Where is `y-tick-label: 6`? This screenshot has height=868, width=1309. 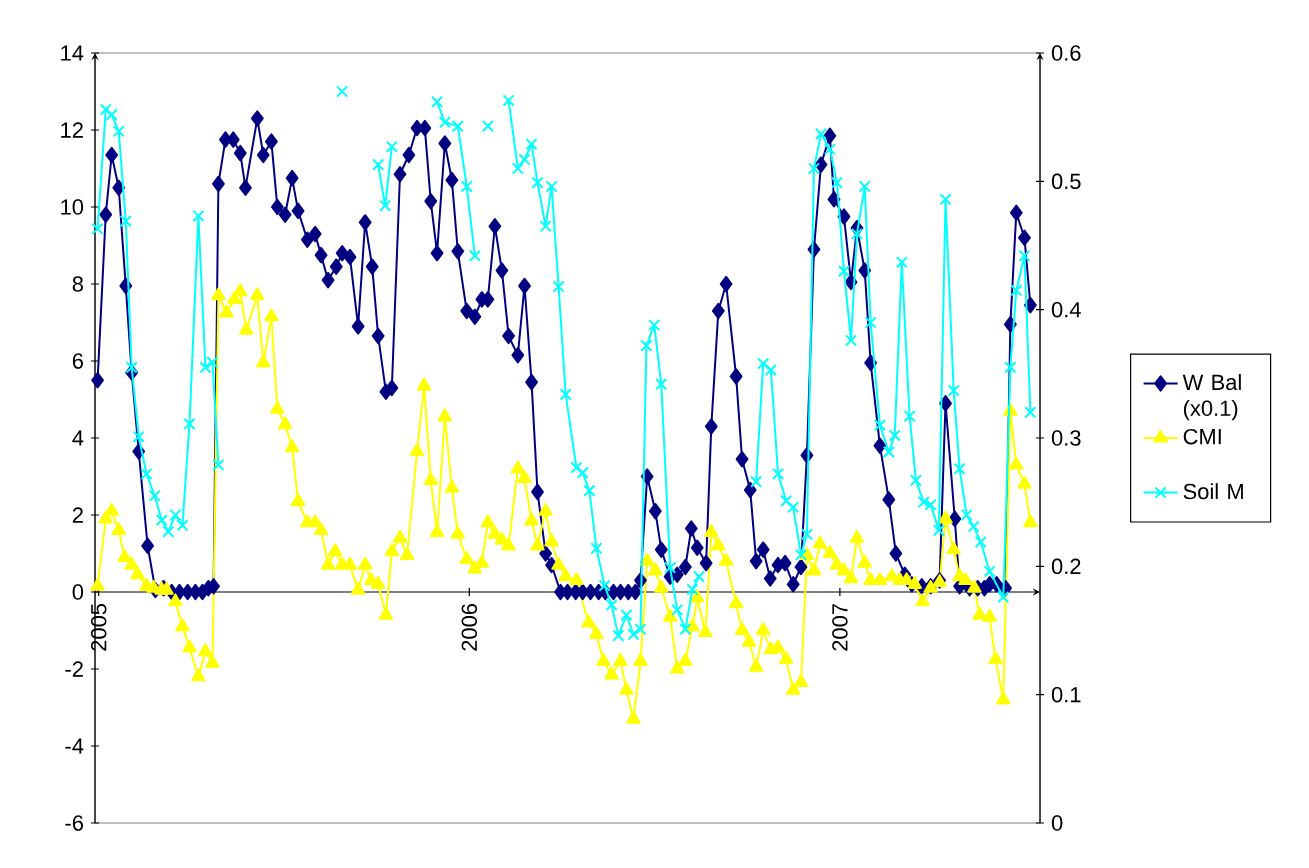 y-tick-label: 6 is located at coordinates (77, 361).